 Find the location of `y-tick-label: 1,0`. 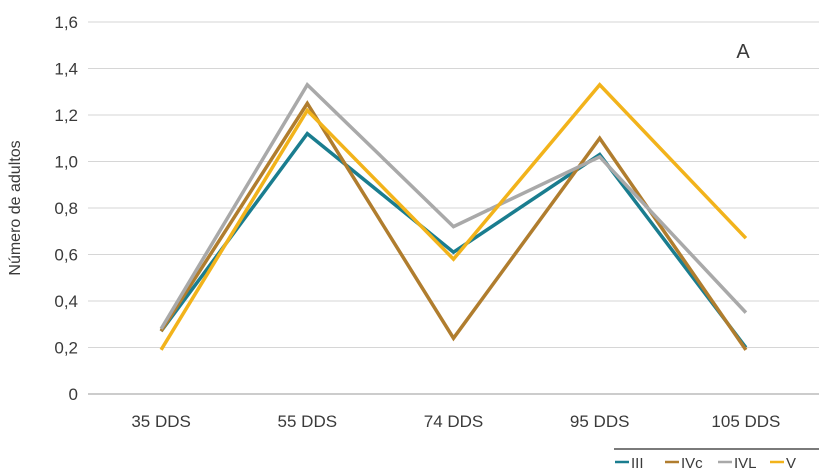

y-tick-label: 1,0 is located at coordinates (66, 162).